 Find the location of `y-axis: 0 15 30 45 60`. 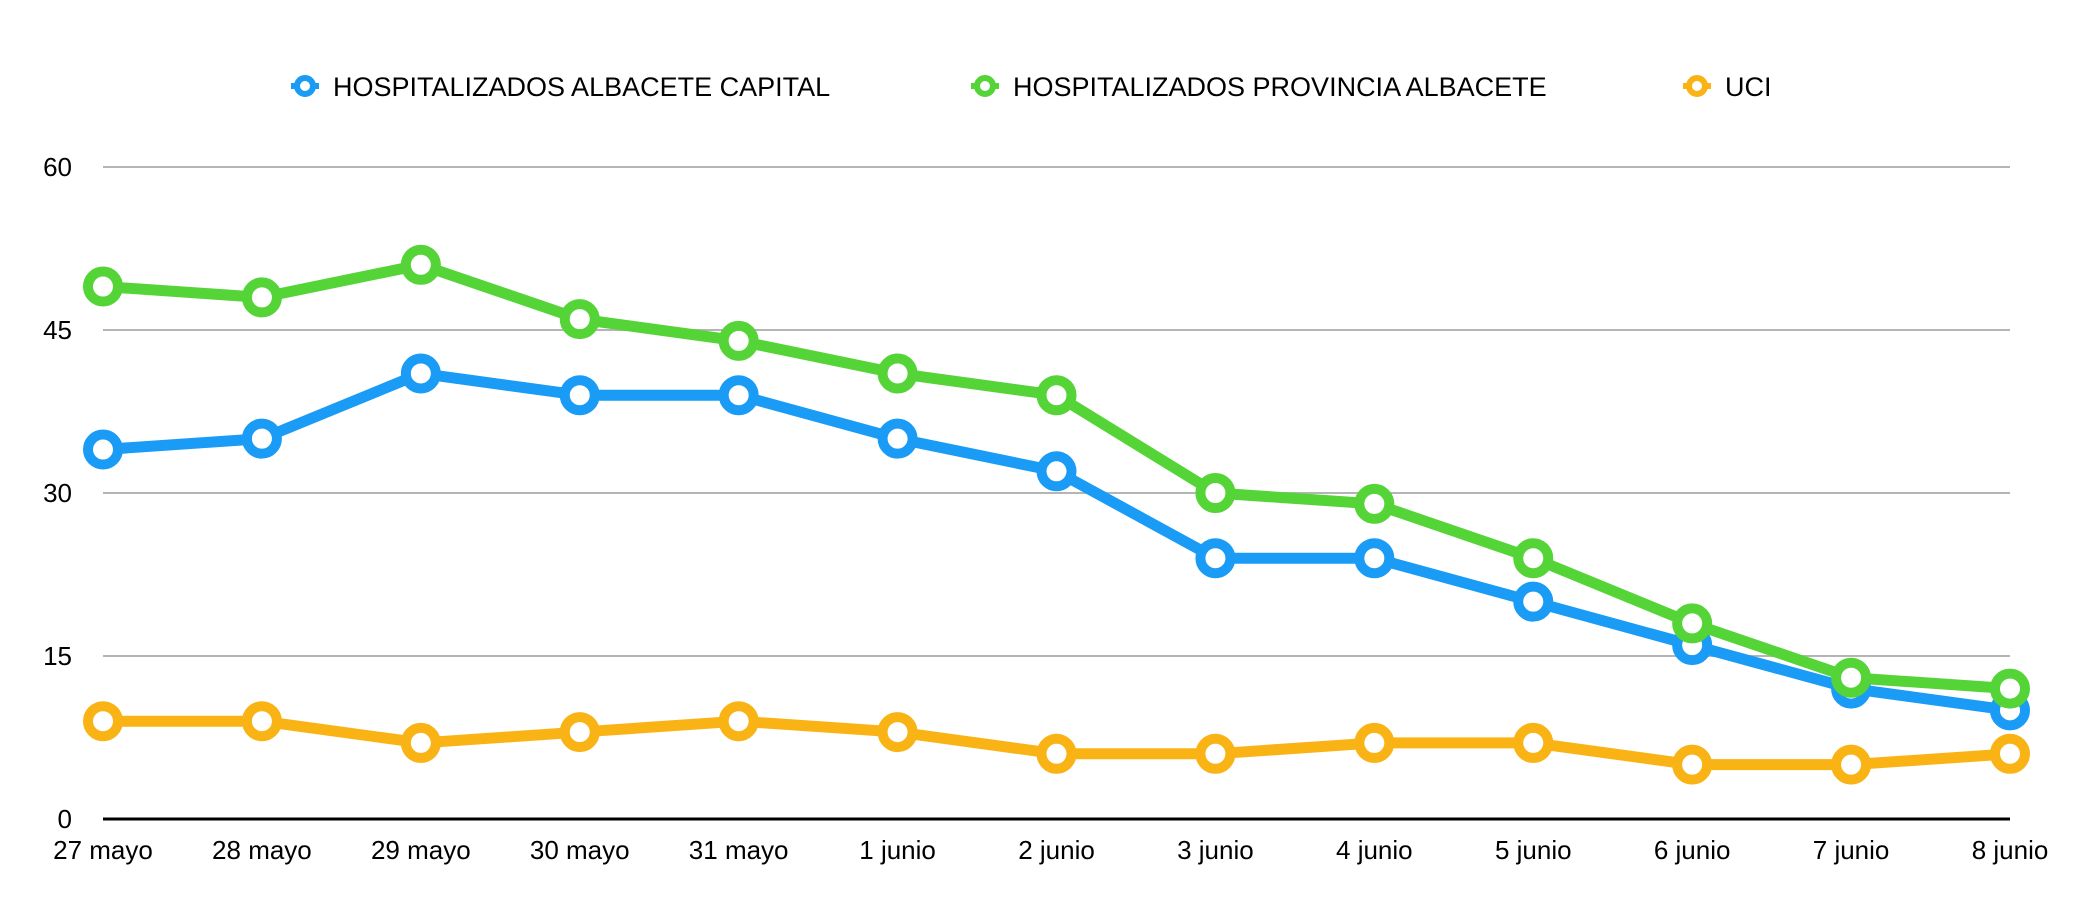

y-axis: 0 15 30 45 60 is located at coordinates (57, 493).